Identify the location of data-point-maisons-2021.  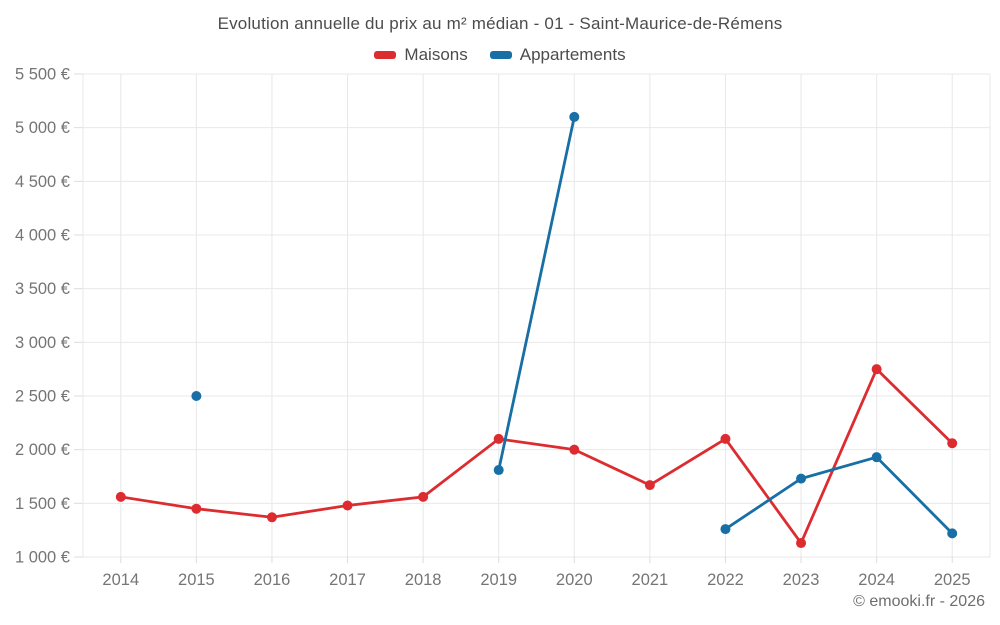
(649, 485).